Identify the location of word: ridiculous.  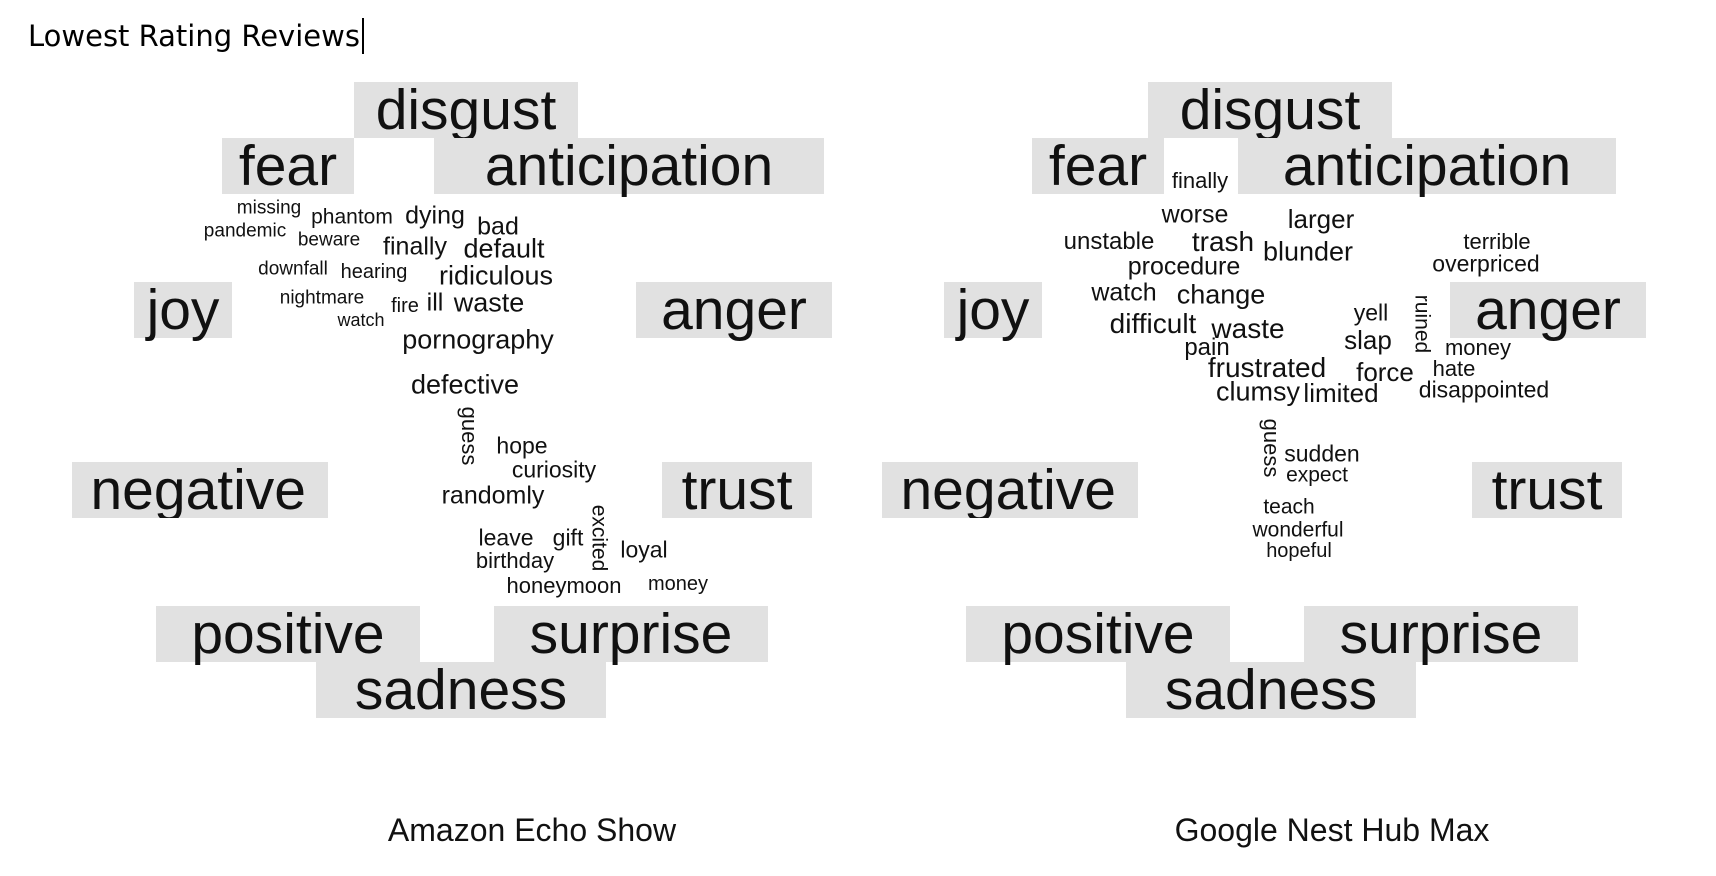
(496, 275).